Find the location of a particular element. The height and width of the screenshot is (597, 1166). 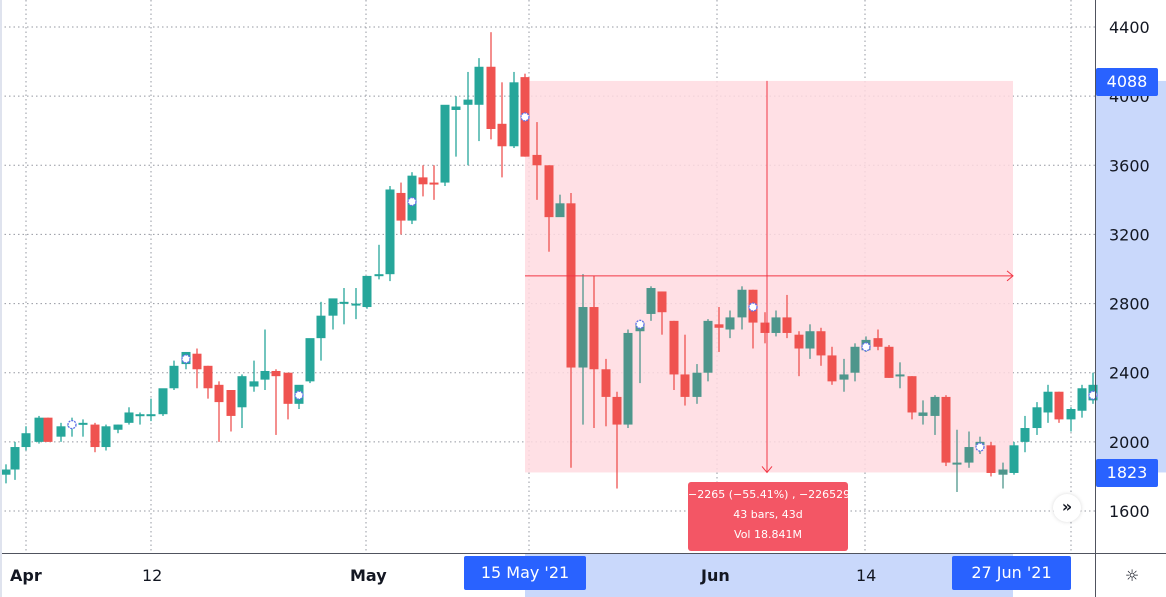

scroll-to-realtime-button: » is located at coordinates (1067, 508).